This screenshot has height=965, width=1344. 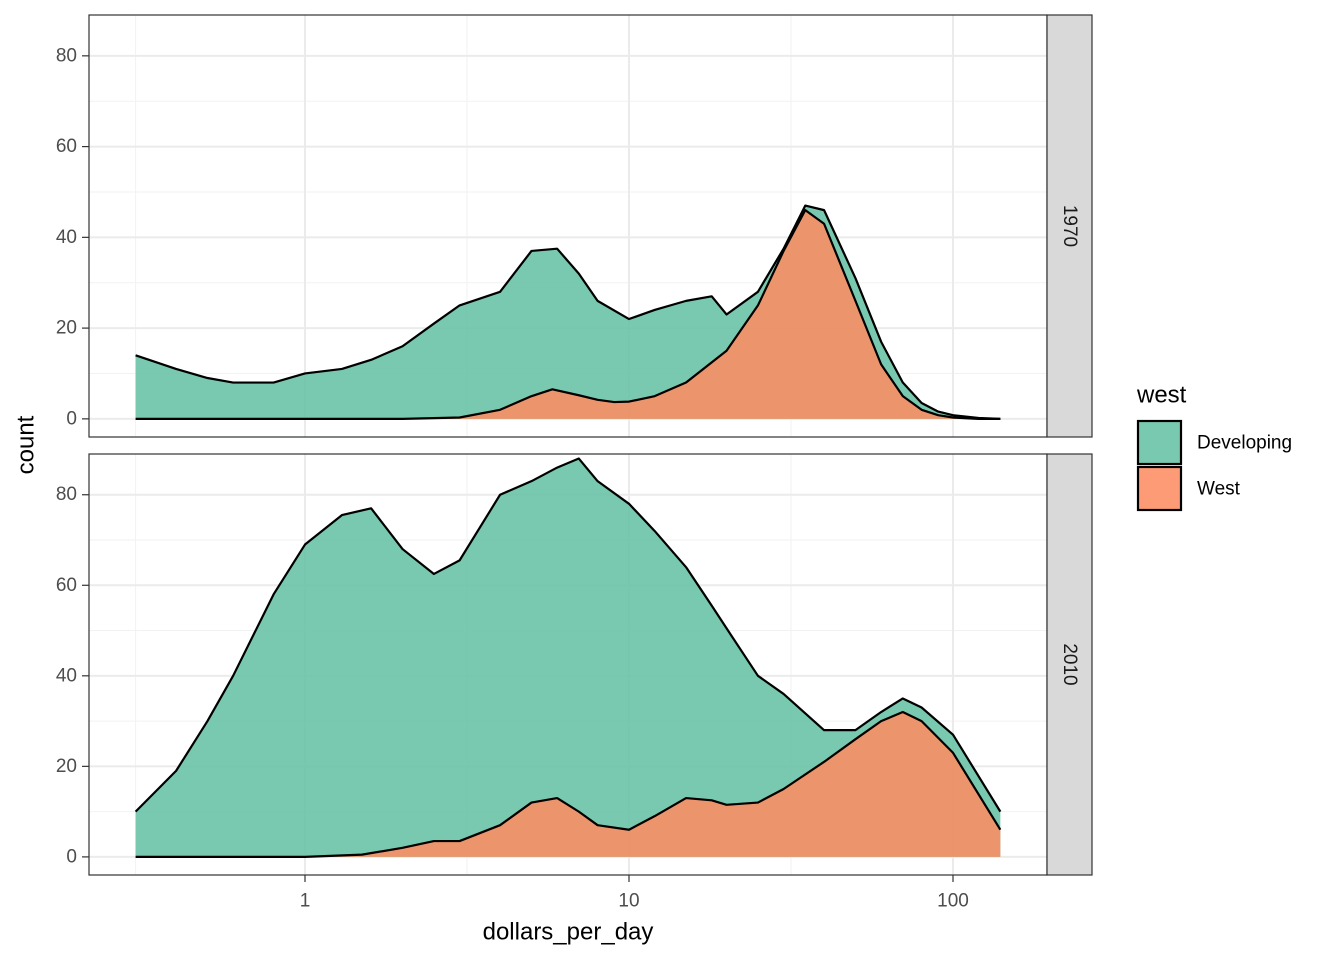 What do you see at coordinates (1219, 489) in the screenshot?
I see `legend-label: West` at bounding box center [1219, 489].